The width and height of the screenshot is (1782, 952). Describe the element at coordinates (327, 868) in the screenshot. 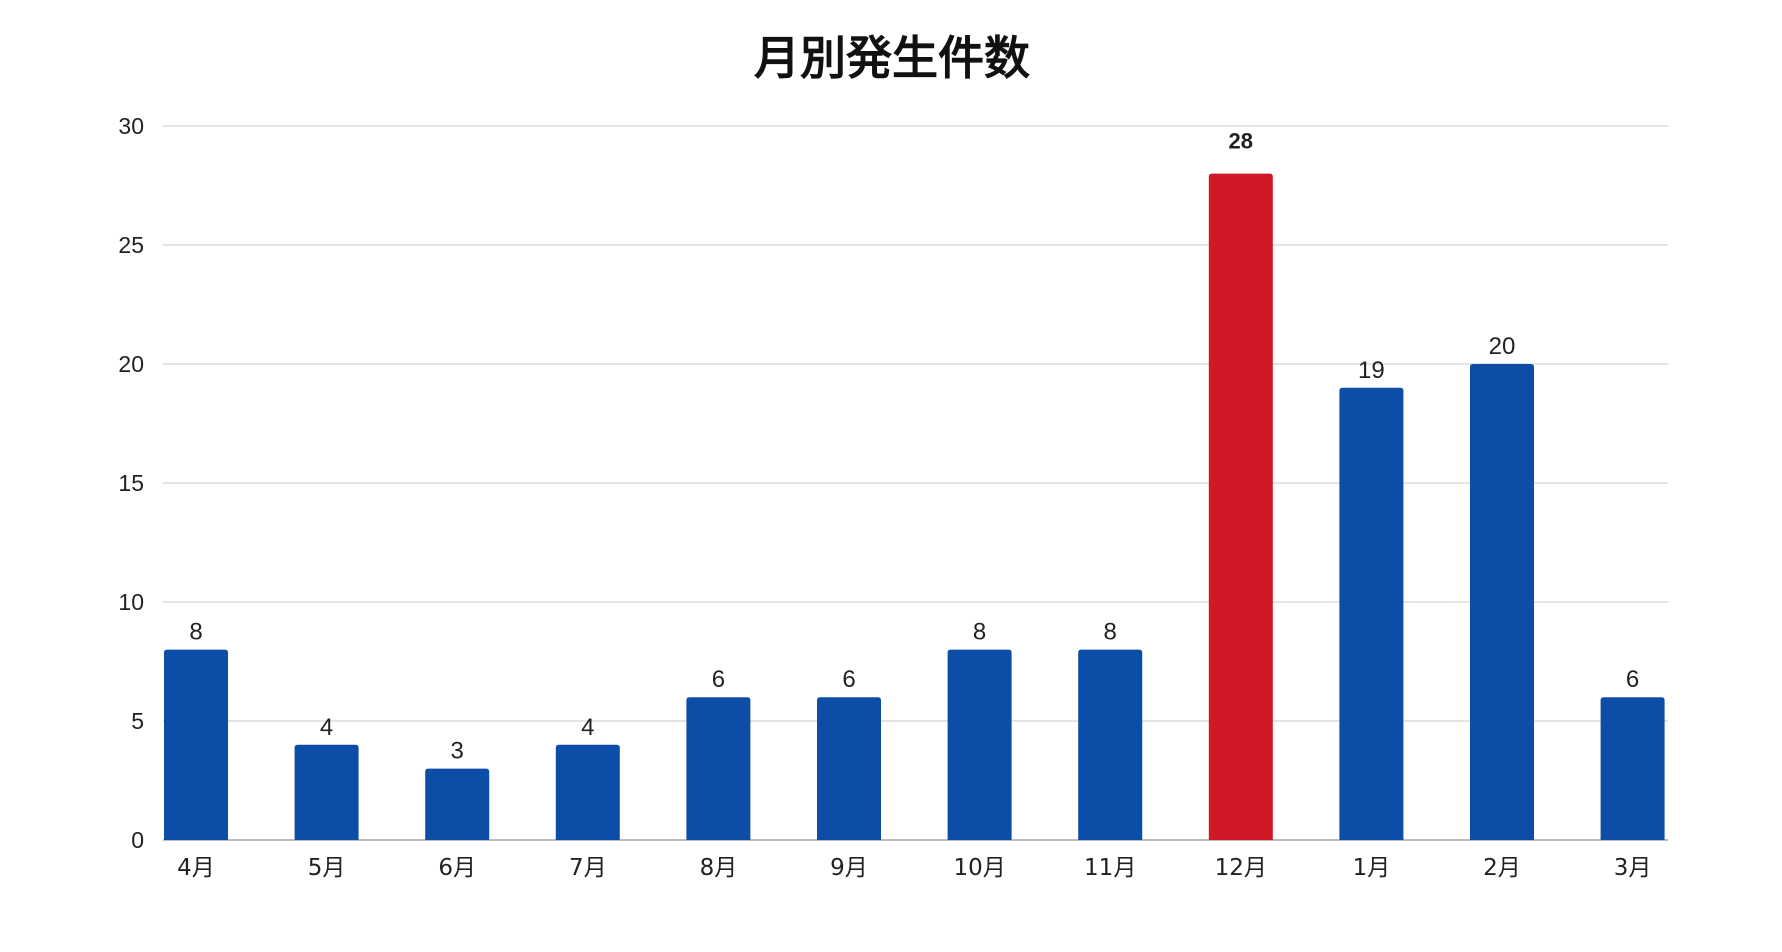

I see `x-tick-label: 5月` at that location.